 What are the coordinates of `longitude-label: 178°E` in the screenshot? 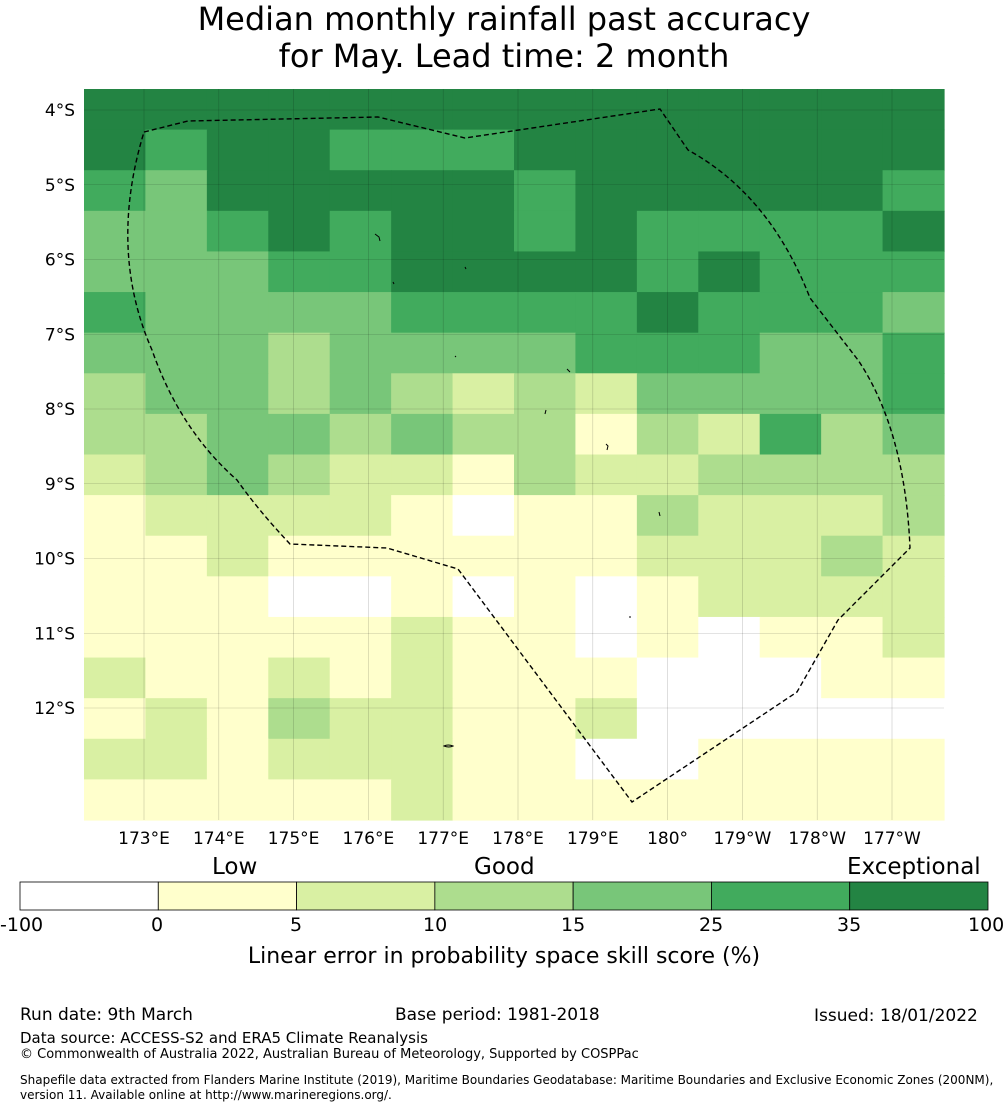 It's located at (518, 839).